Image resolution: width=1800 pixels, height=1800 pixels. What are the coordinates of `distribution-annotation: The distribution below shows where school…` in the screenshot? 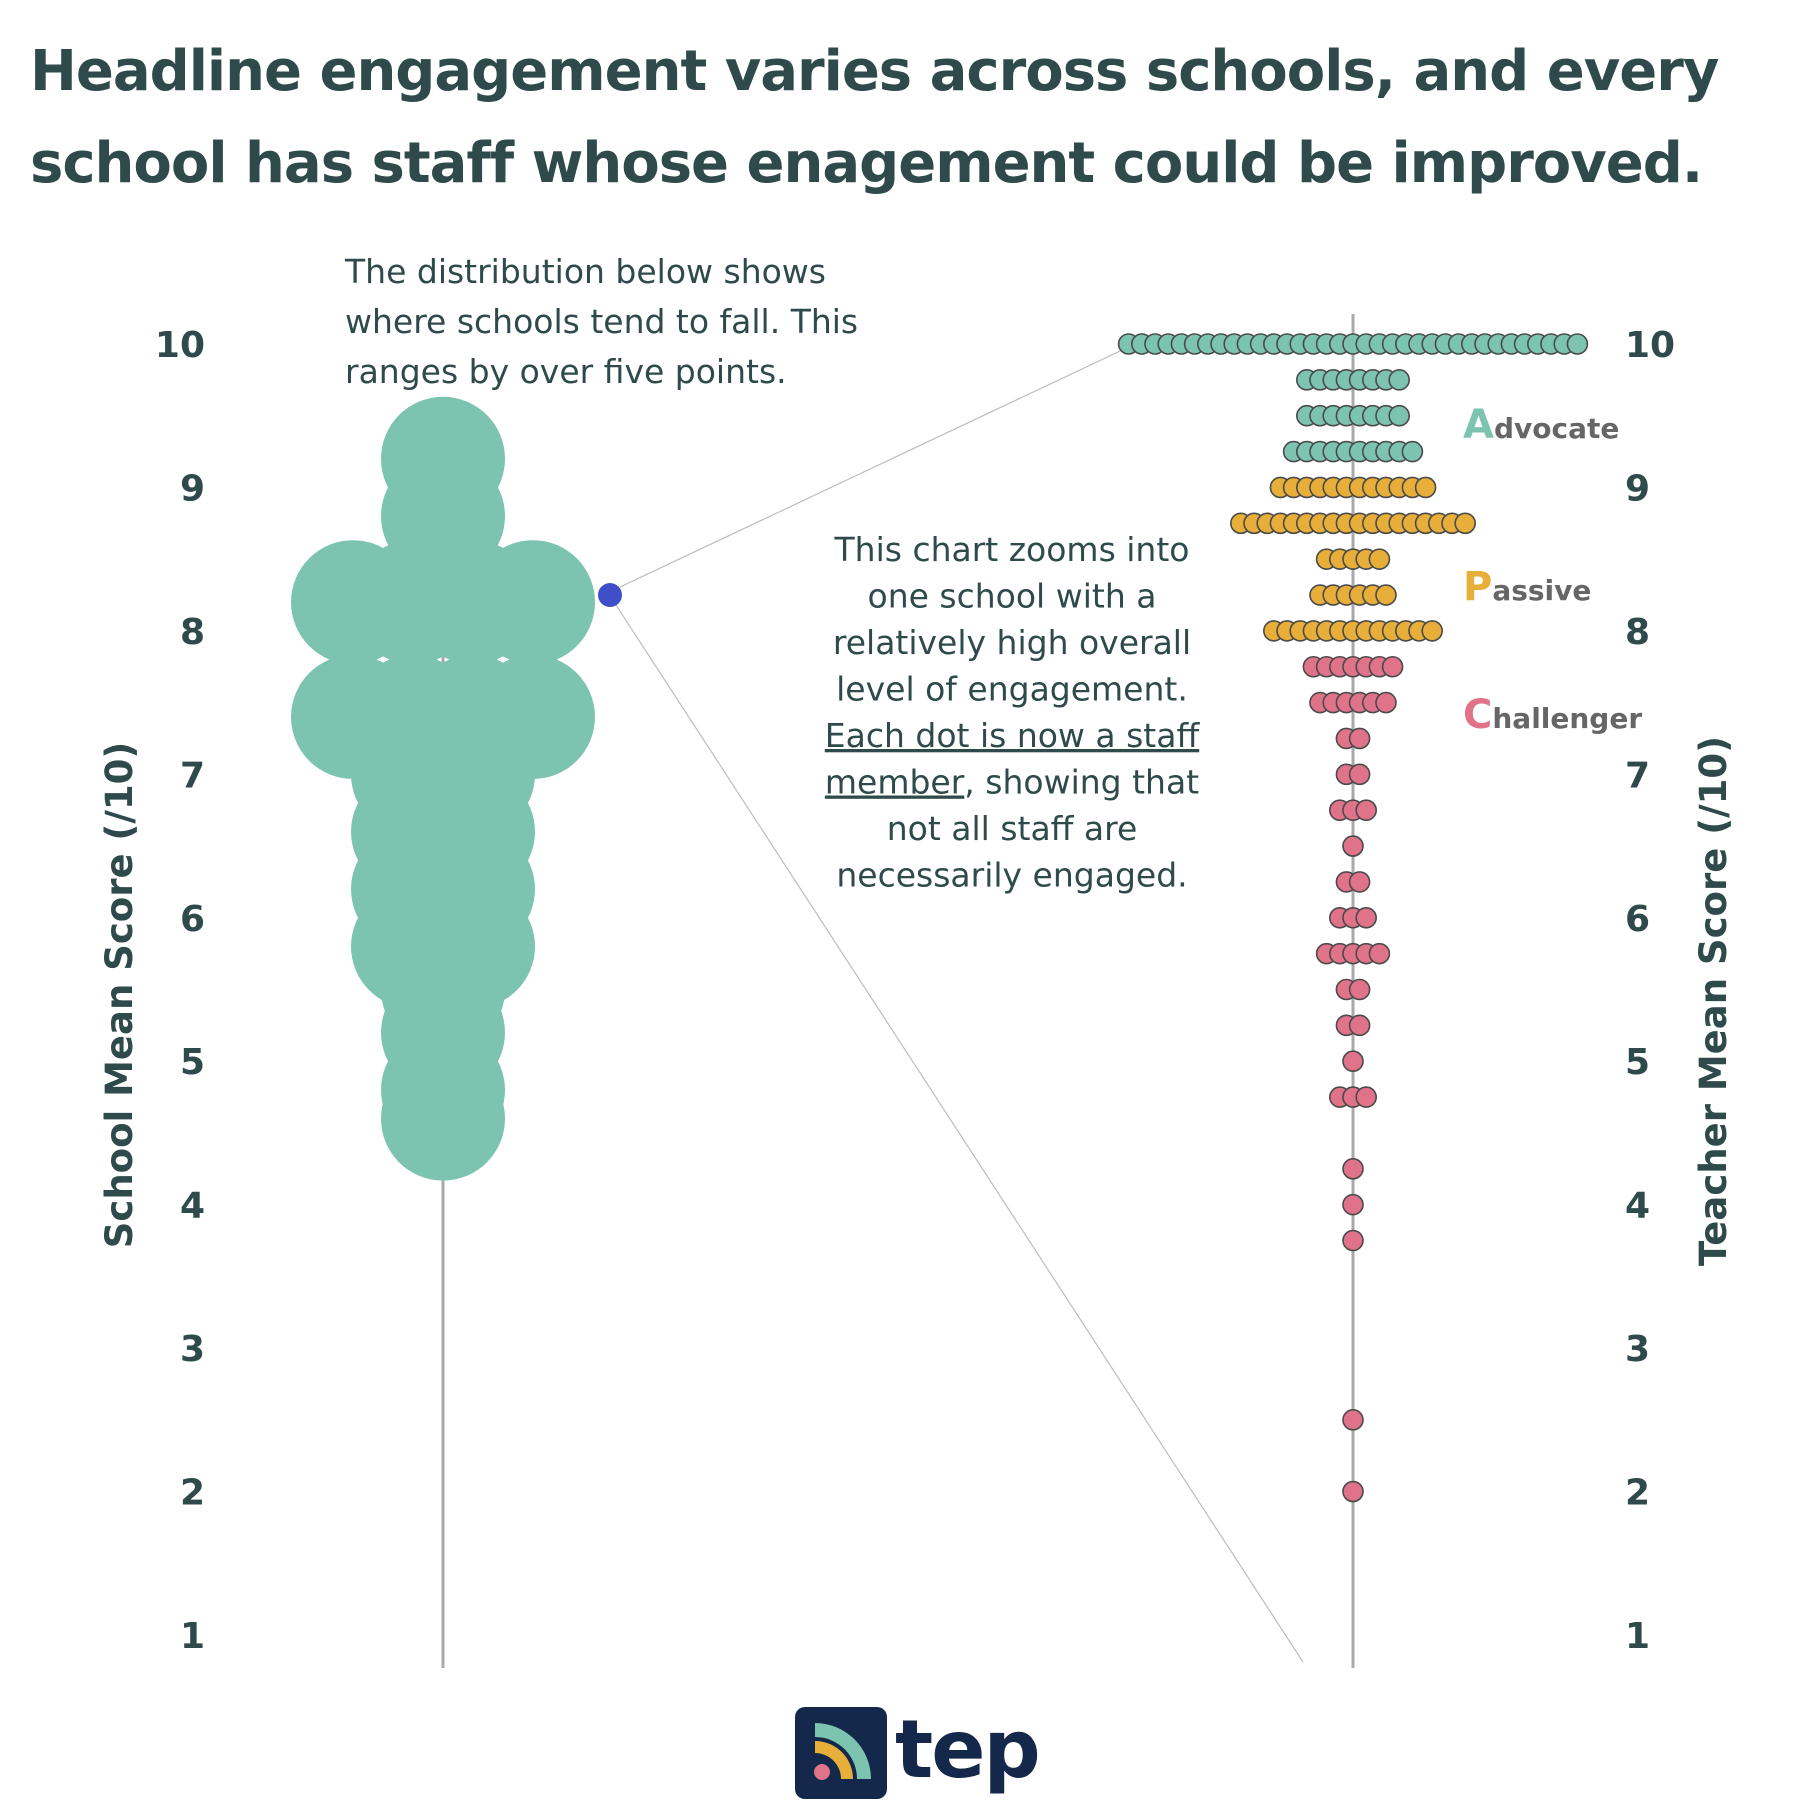 It's located at (601, 321).